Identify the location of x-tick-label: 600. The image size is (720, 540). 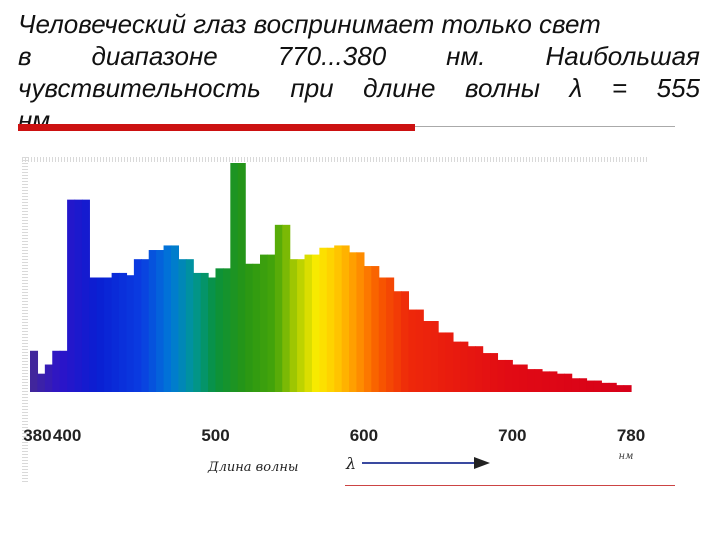
(364, 435).